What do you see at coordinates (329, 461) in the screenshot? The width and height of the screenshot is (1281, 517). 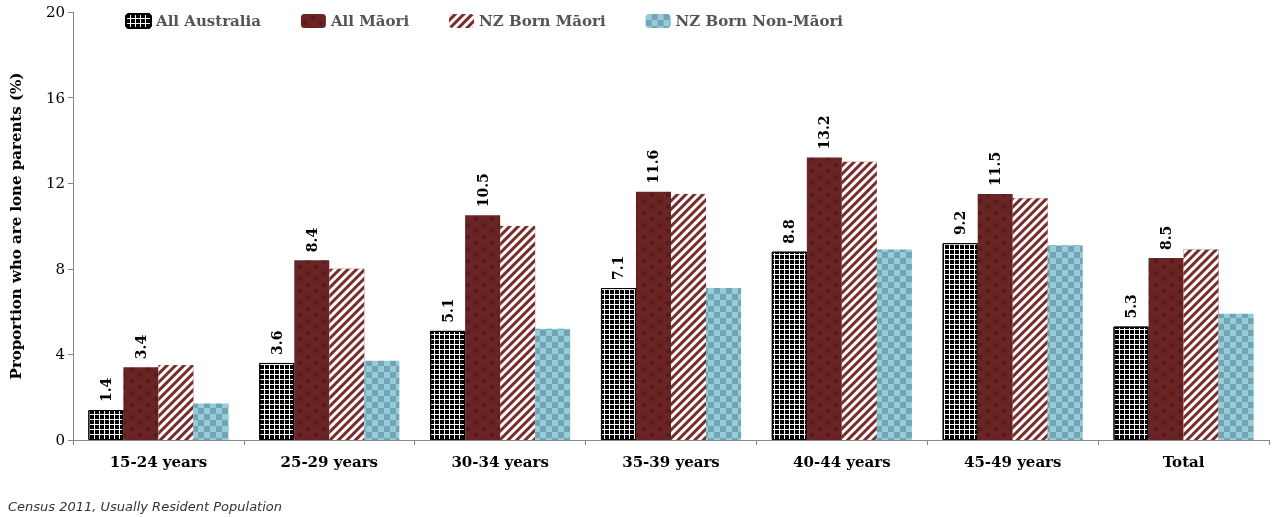 I see `x-tick-label: 25-29 years` at bounding box center [329, 461].